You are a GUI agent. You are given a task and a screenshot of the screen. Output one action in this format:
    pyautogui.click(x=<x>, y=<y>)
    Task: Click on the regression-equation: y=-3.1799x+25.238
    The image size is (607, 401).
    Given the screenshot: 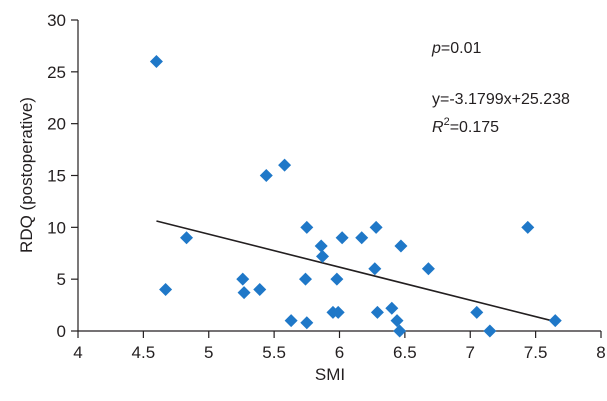 What is the action you would take?
    pyautogui.click(x=501, y=99)
    